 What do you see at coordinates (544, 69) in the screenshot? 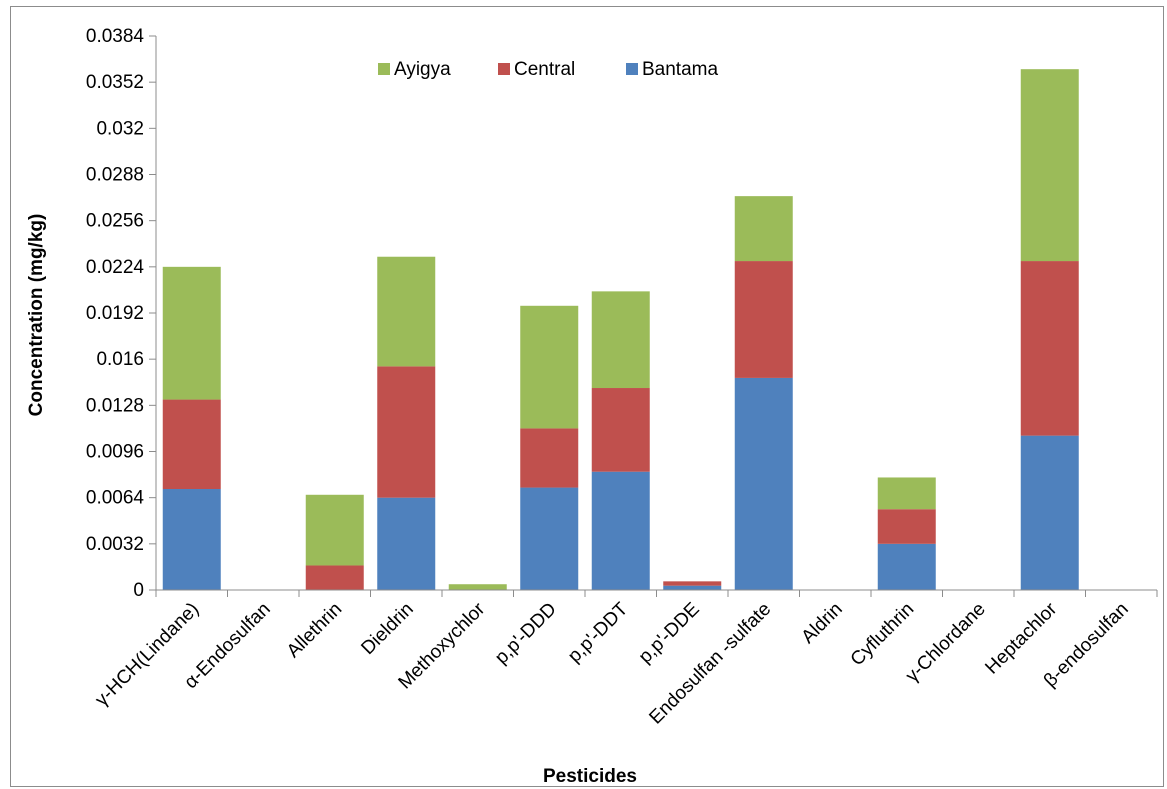
I see `legend-label-central: Central` at bounding box center [544, 69].